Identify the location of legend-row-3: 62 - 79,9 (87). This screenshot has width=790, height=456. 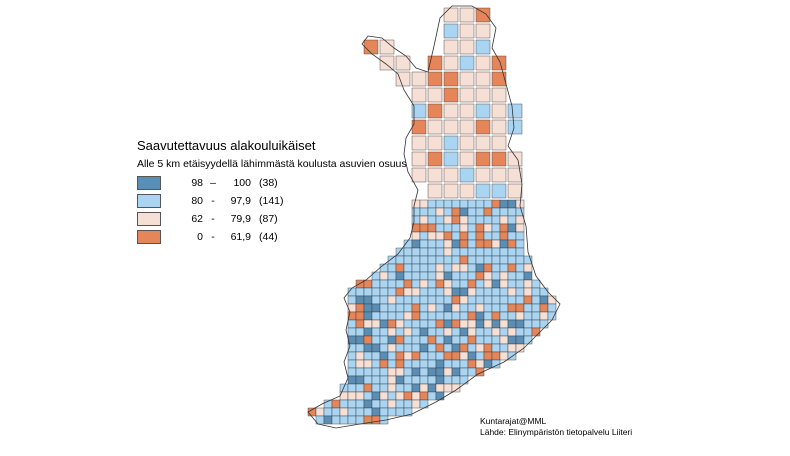
(272, 219).